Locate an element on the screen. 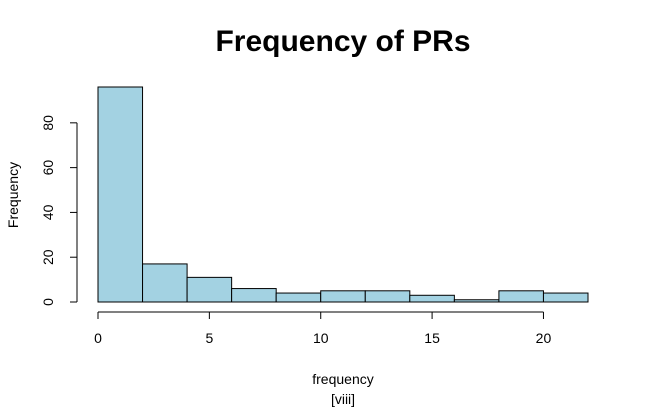  x-tick-label: 20 is located at coordinates (544, 338).